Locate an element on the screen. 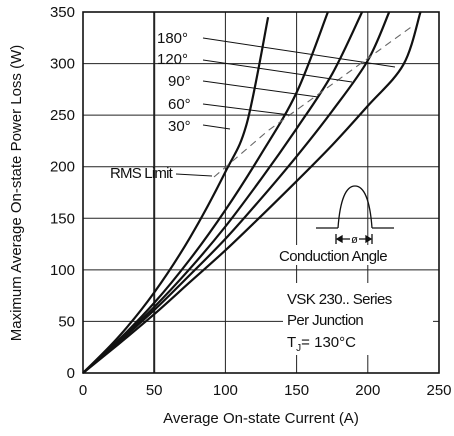  rms-limit-label: RMS Limit is located at coordinates (142, 173).